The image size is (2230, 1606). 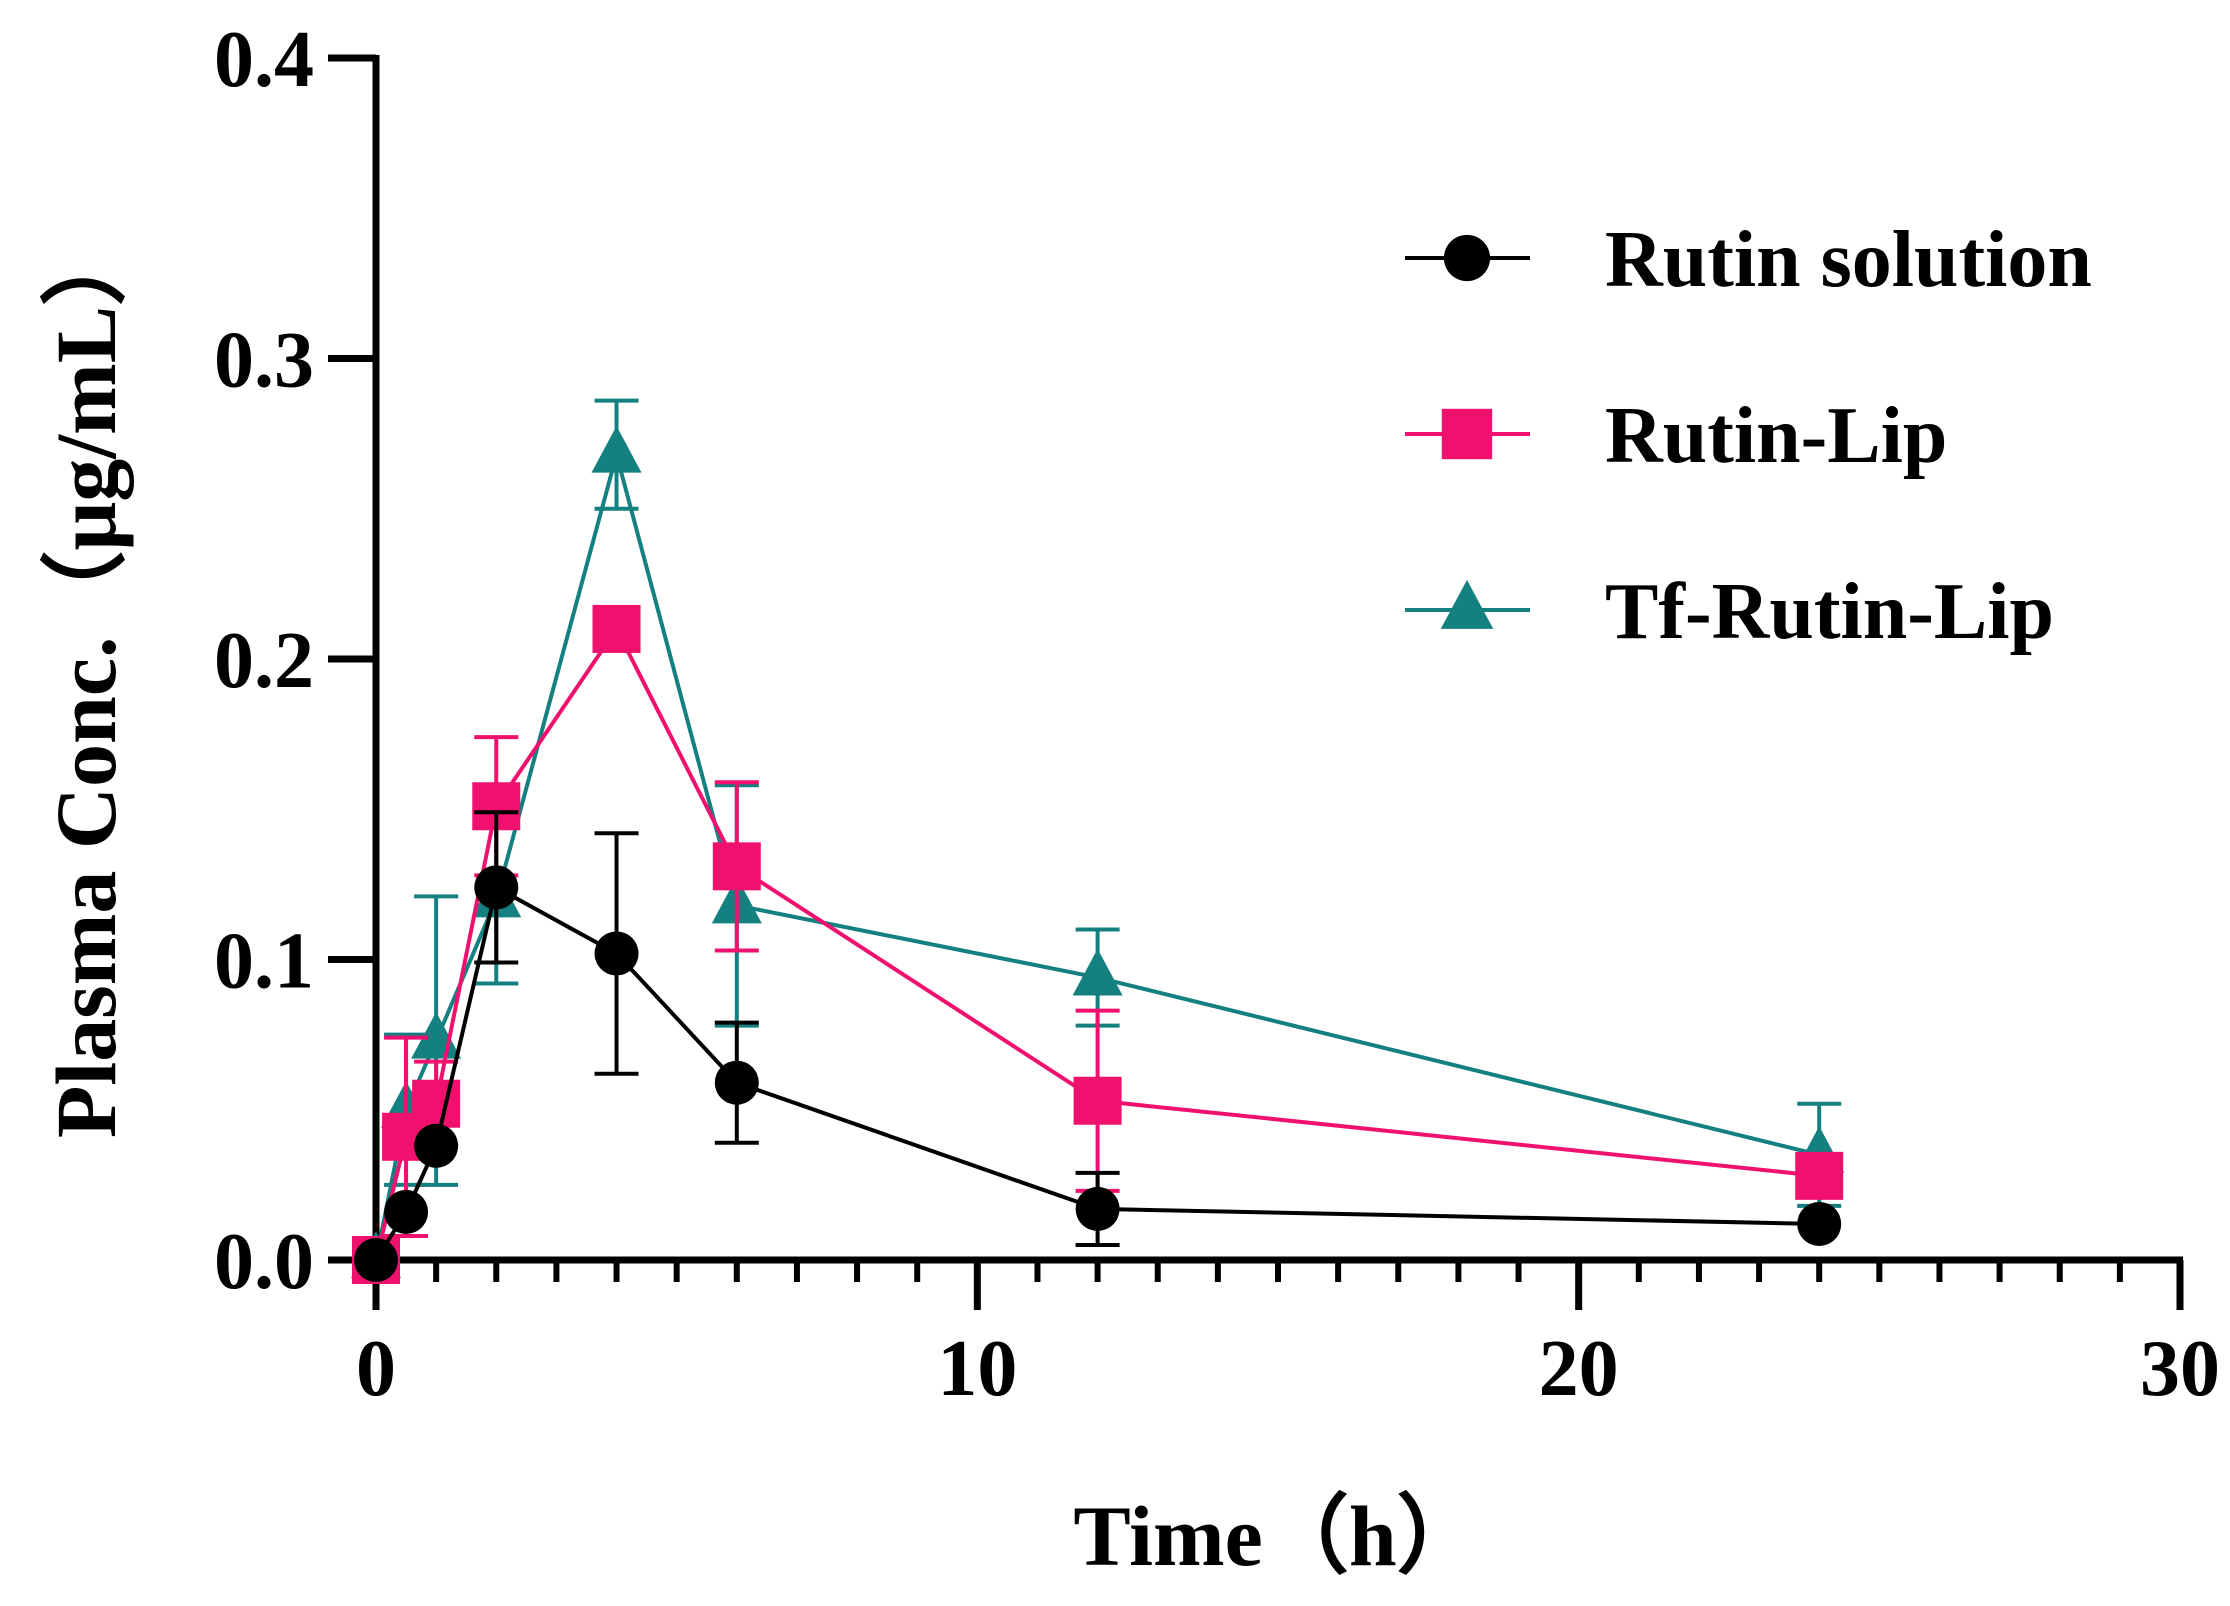 What do you see at coordinates (264, 661) in the screenshot?
I see `y-tick-label: 0.2` at bounding box center [264, 661].